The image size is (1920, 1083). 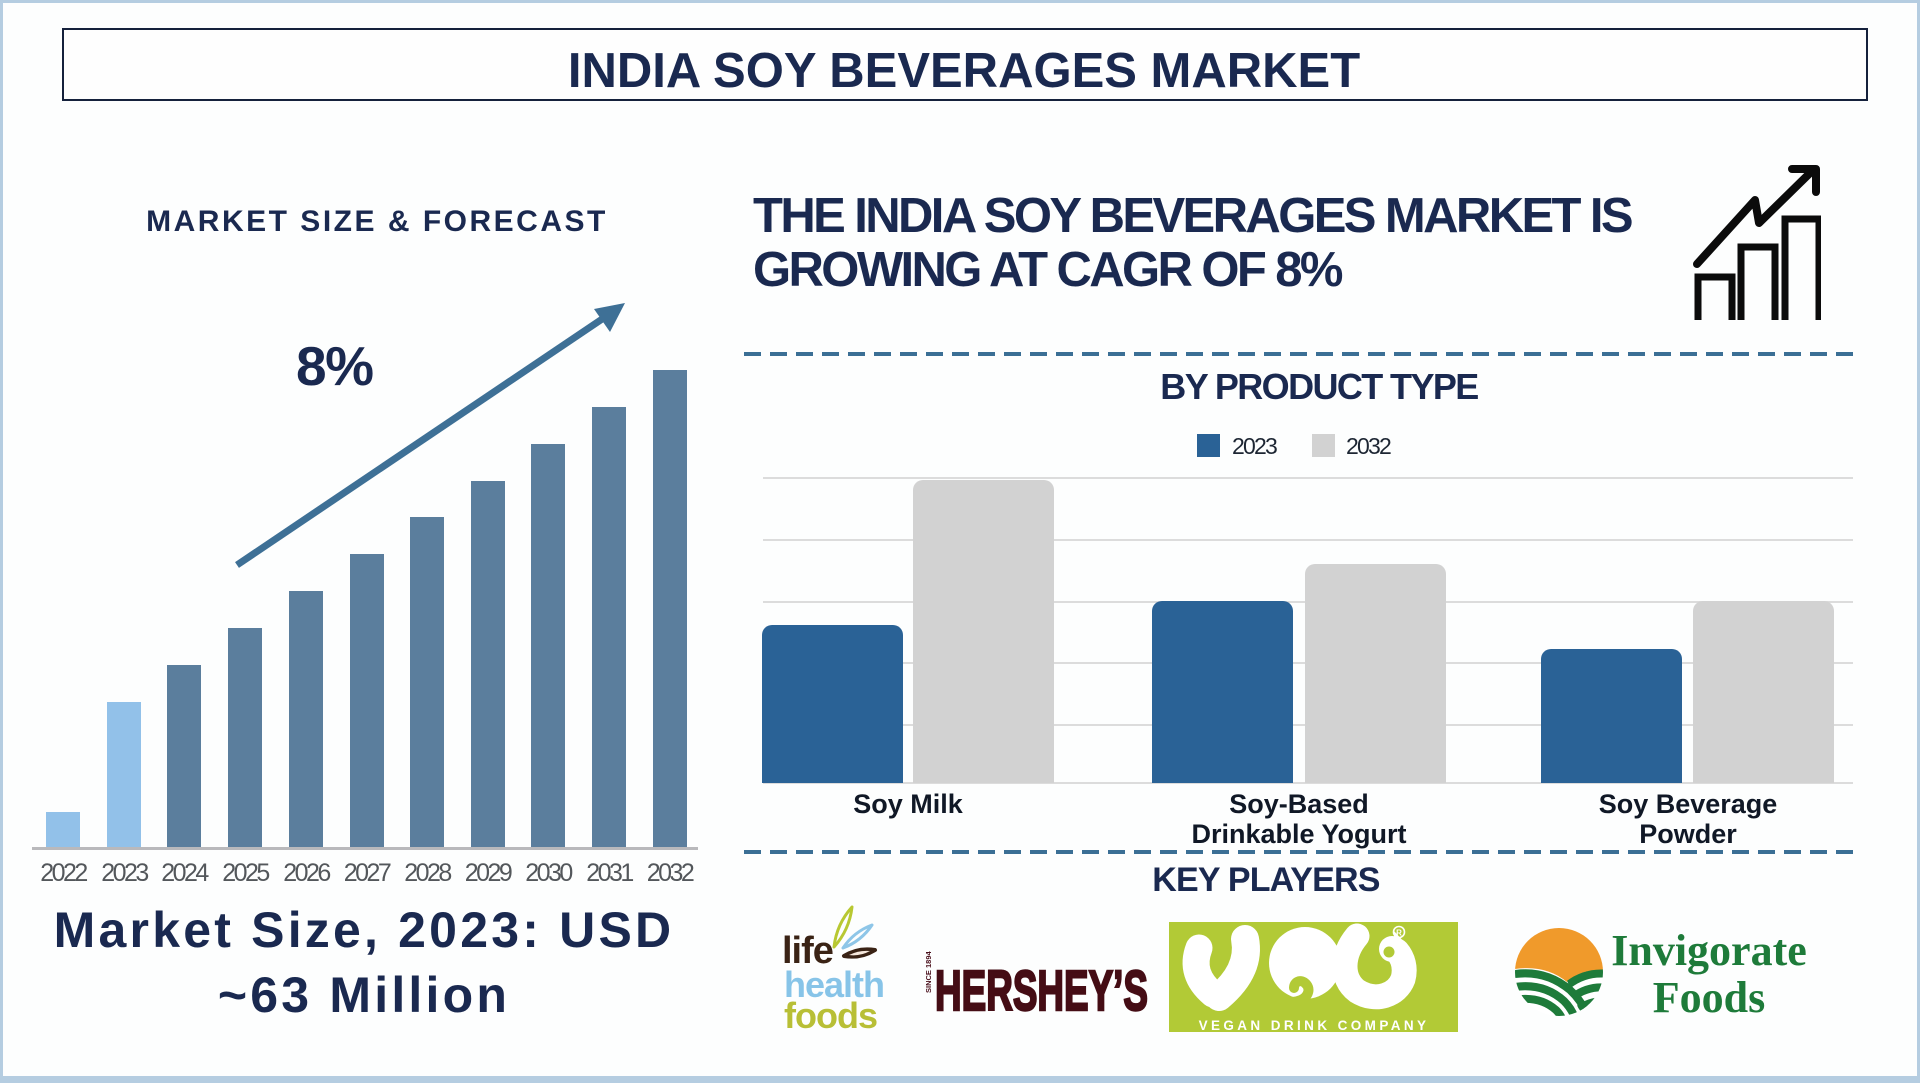 I want to click on svg-text: VEGAN DRINK COMPANY, so click(x=1314, y=1025).